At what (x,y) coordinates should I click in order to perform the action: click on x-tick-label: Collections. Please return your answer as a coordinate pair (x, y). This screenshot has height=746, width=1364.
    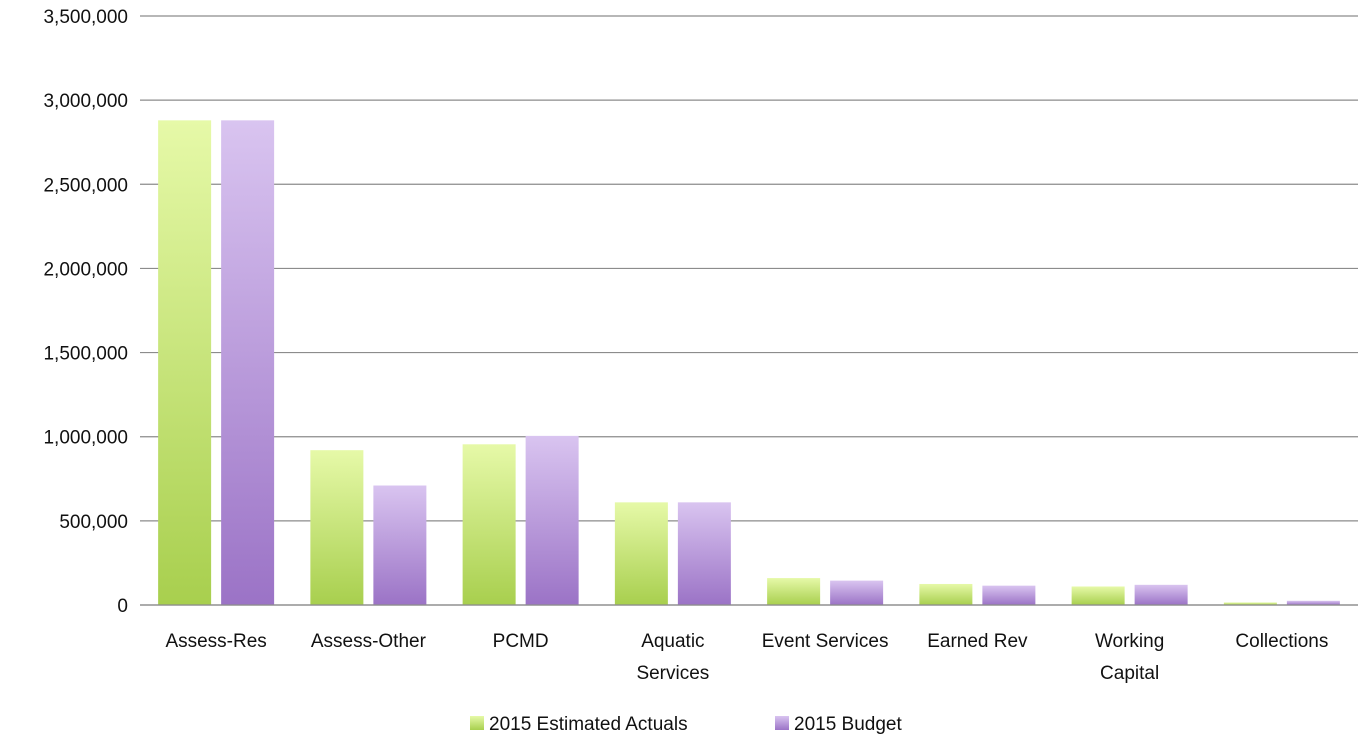
    Looking at the image, I should click on (1281, 641).